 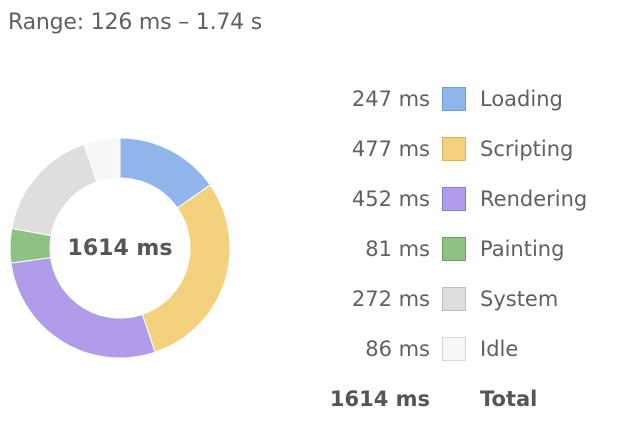 What do you see at coordinates (54, 190) in the screenshot?
I see `pie-slice-system` at bounding box center [54, 190].